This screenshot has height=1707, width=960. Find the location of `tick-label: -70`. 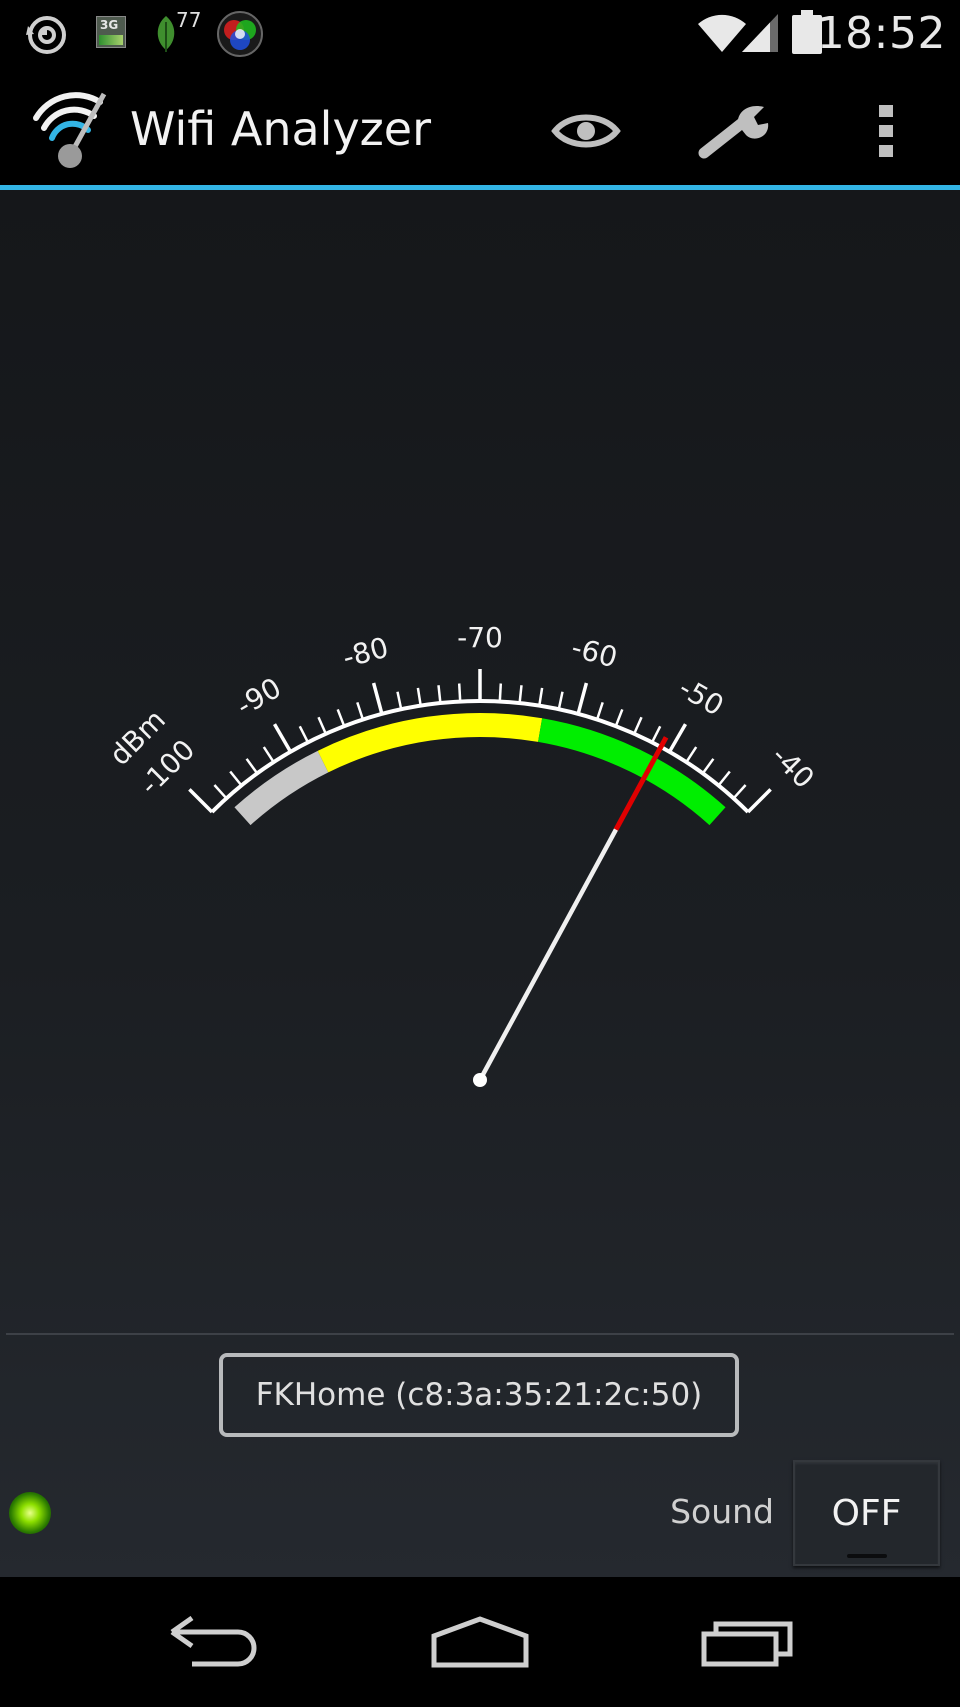

tick-label: -70 is located at coordinates (480, 637).